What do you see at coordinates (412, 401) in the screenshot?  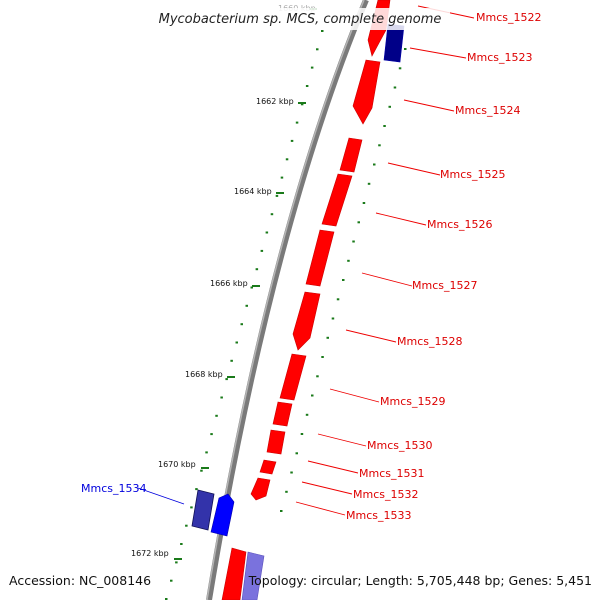 I see `gene-label-mmcs-1529: Mmcs_1529` at bounding box center [412, 401].